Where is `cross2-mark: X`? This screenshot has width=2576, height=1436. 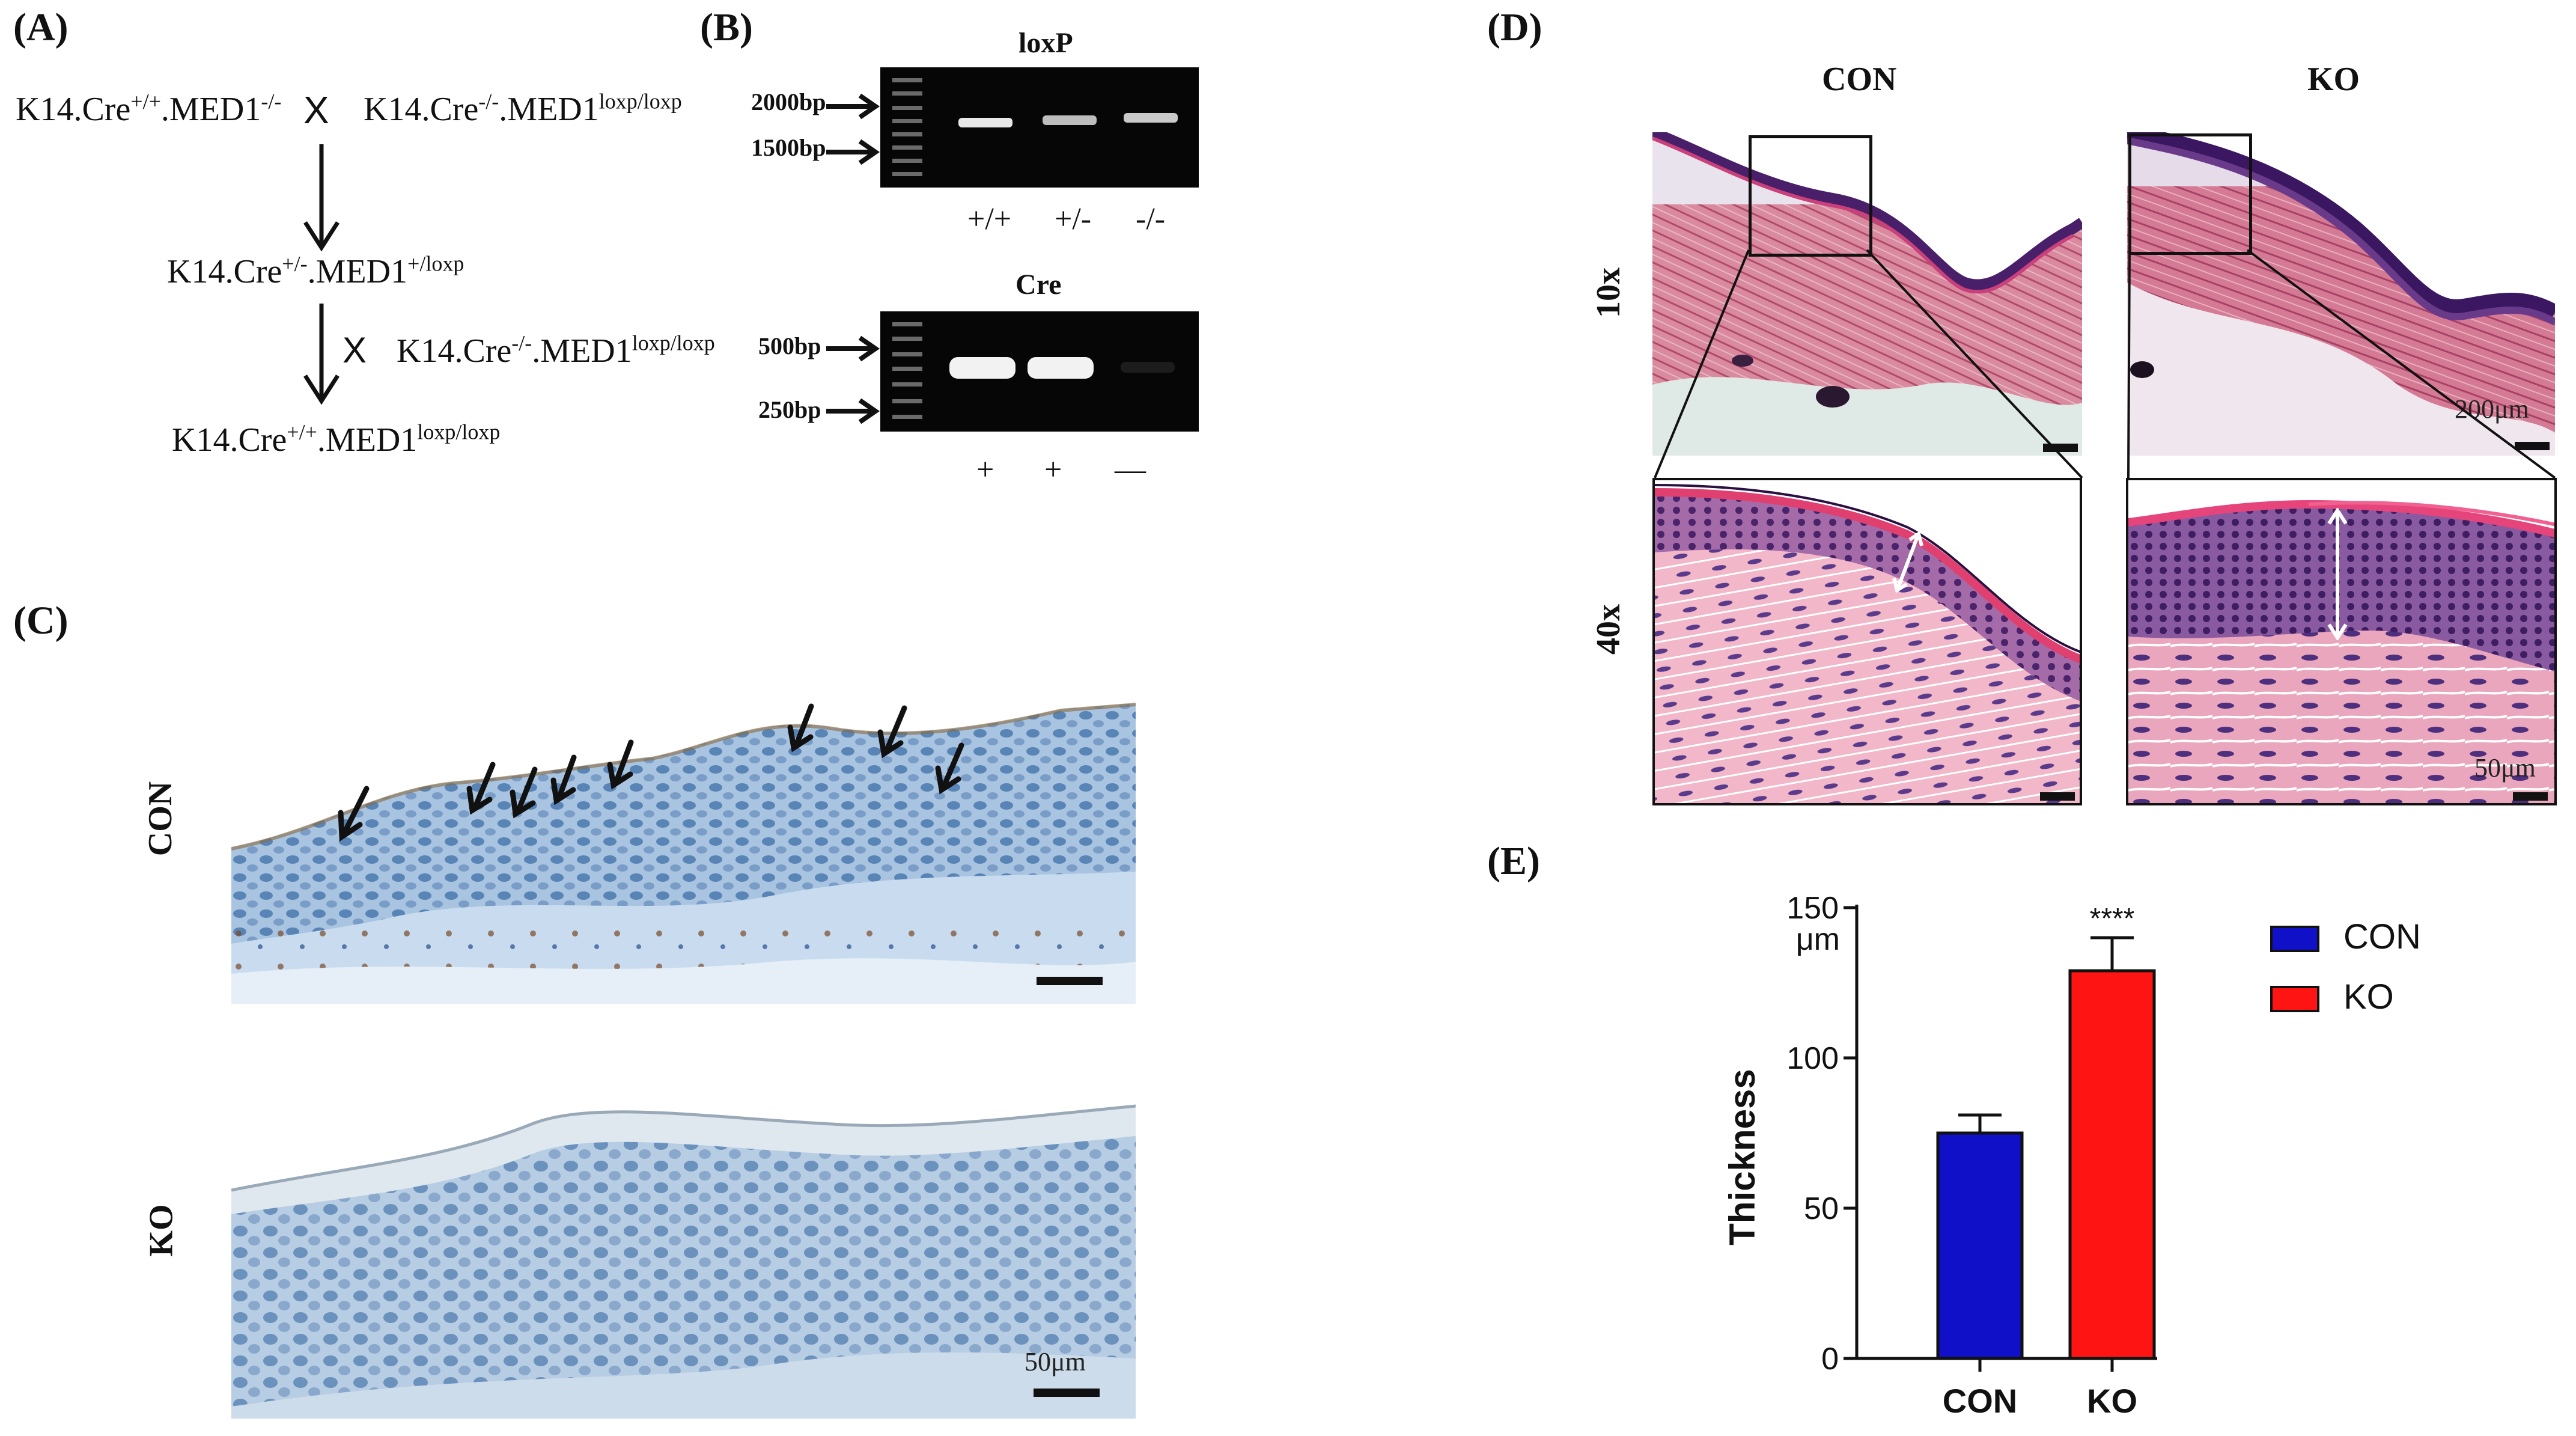
cross2-mark: X is located at coordinates (355, 350).